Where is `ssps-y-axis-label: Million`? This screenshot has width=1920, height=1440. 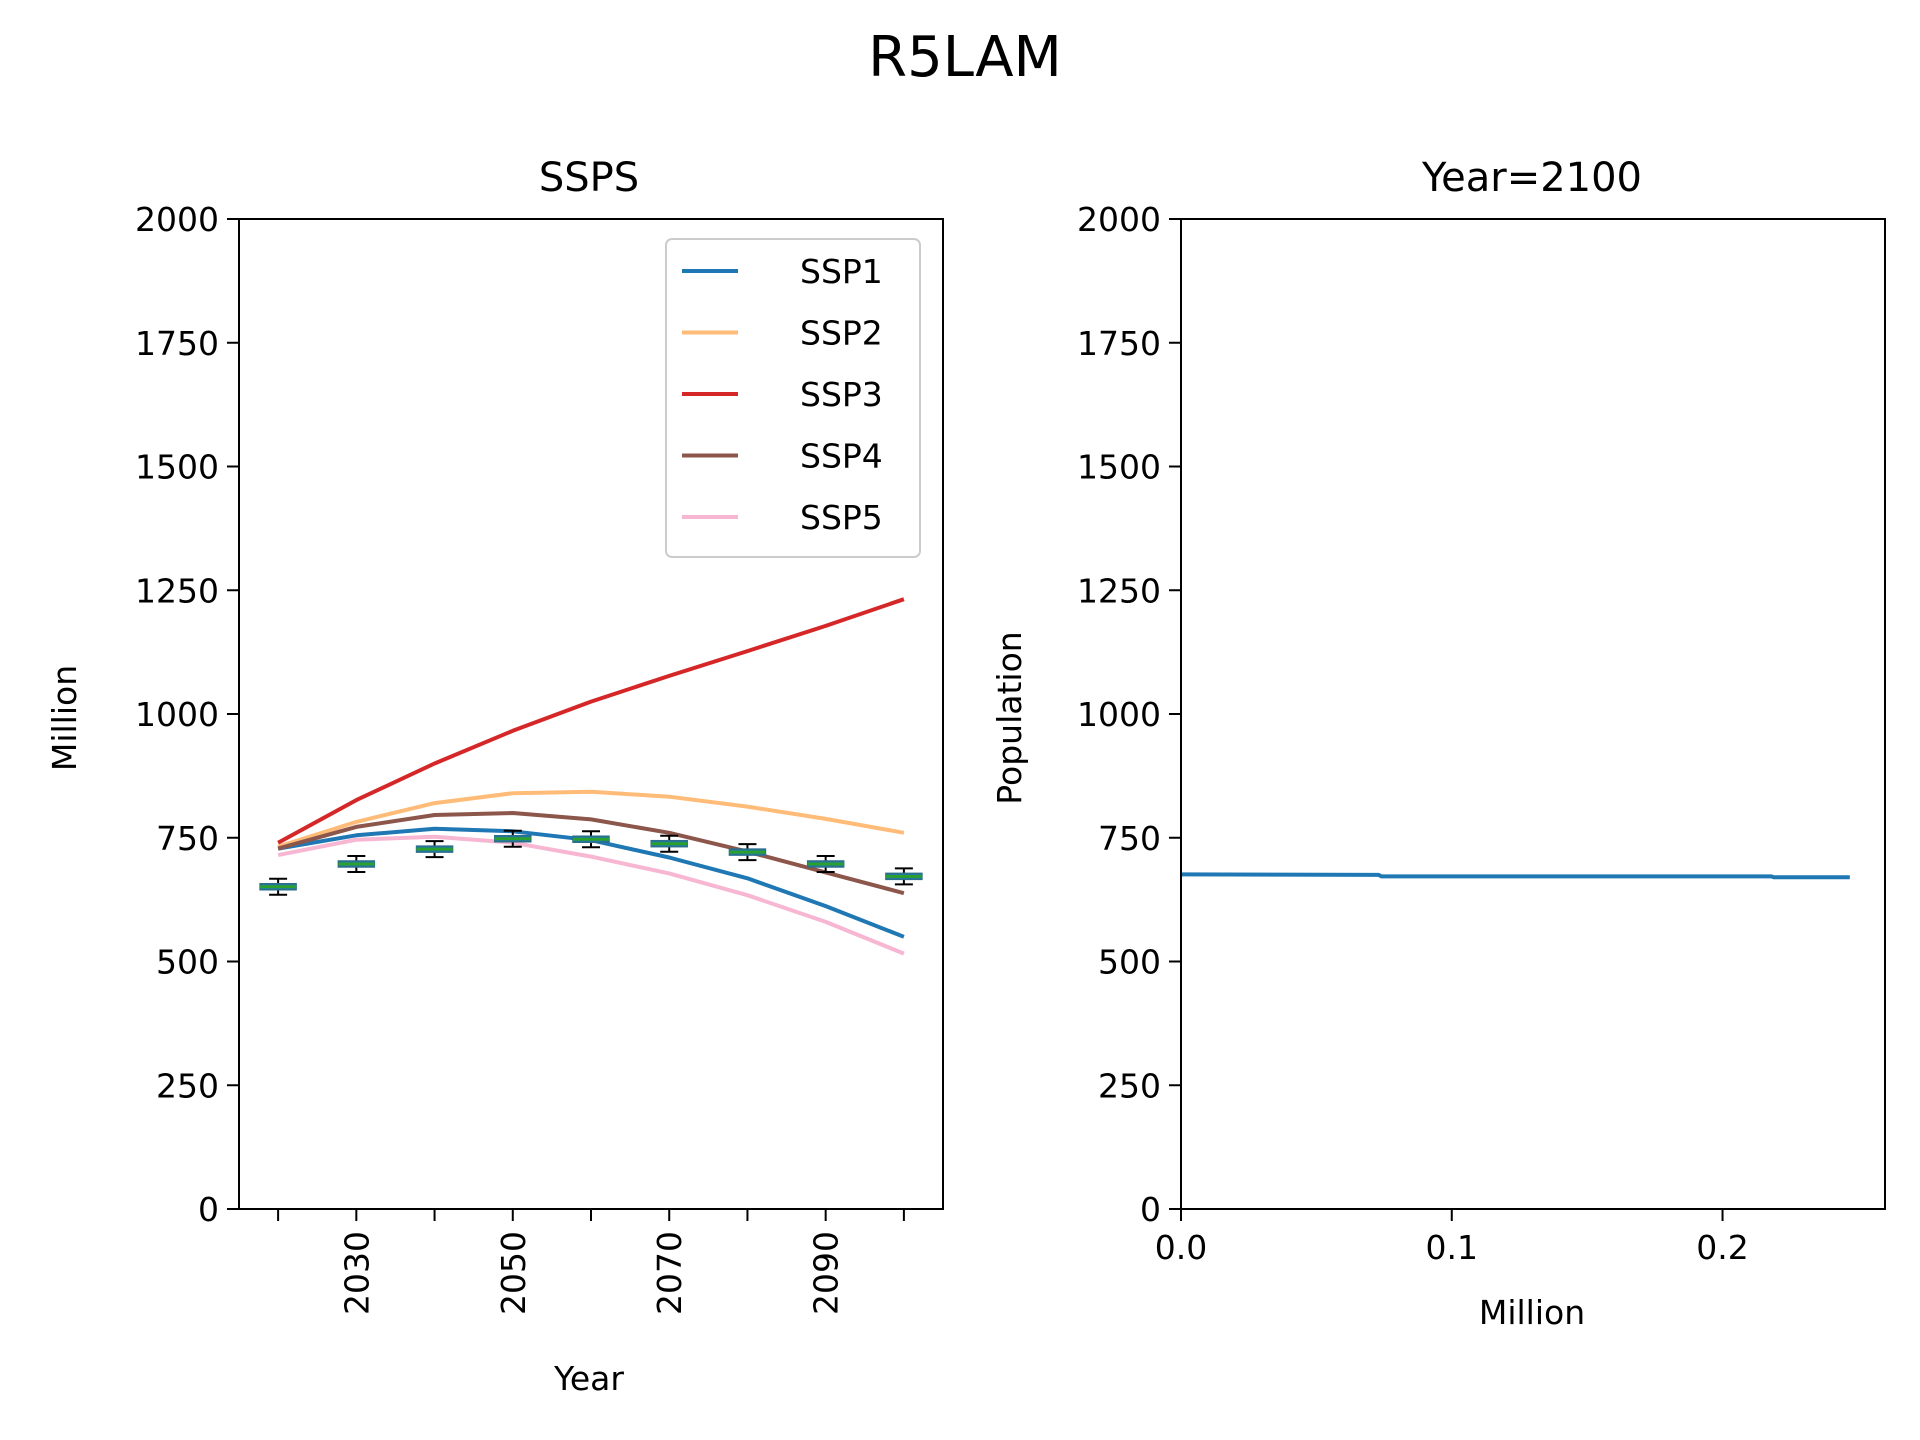
ssps-y-axis-label: Million is located at coordinates (64, 718).